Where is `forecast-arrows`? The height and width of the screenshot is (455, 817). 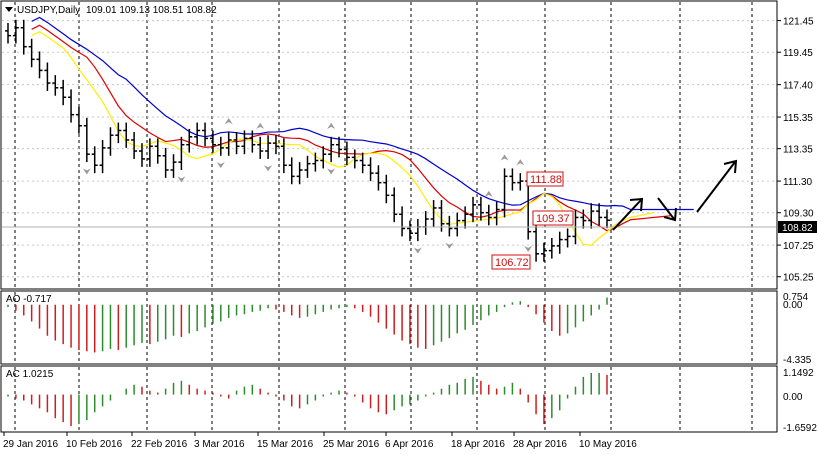 forecast-arrows is located at coordinates (675, 195).